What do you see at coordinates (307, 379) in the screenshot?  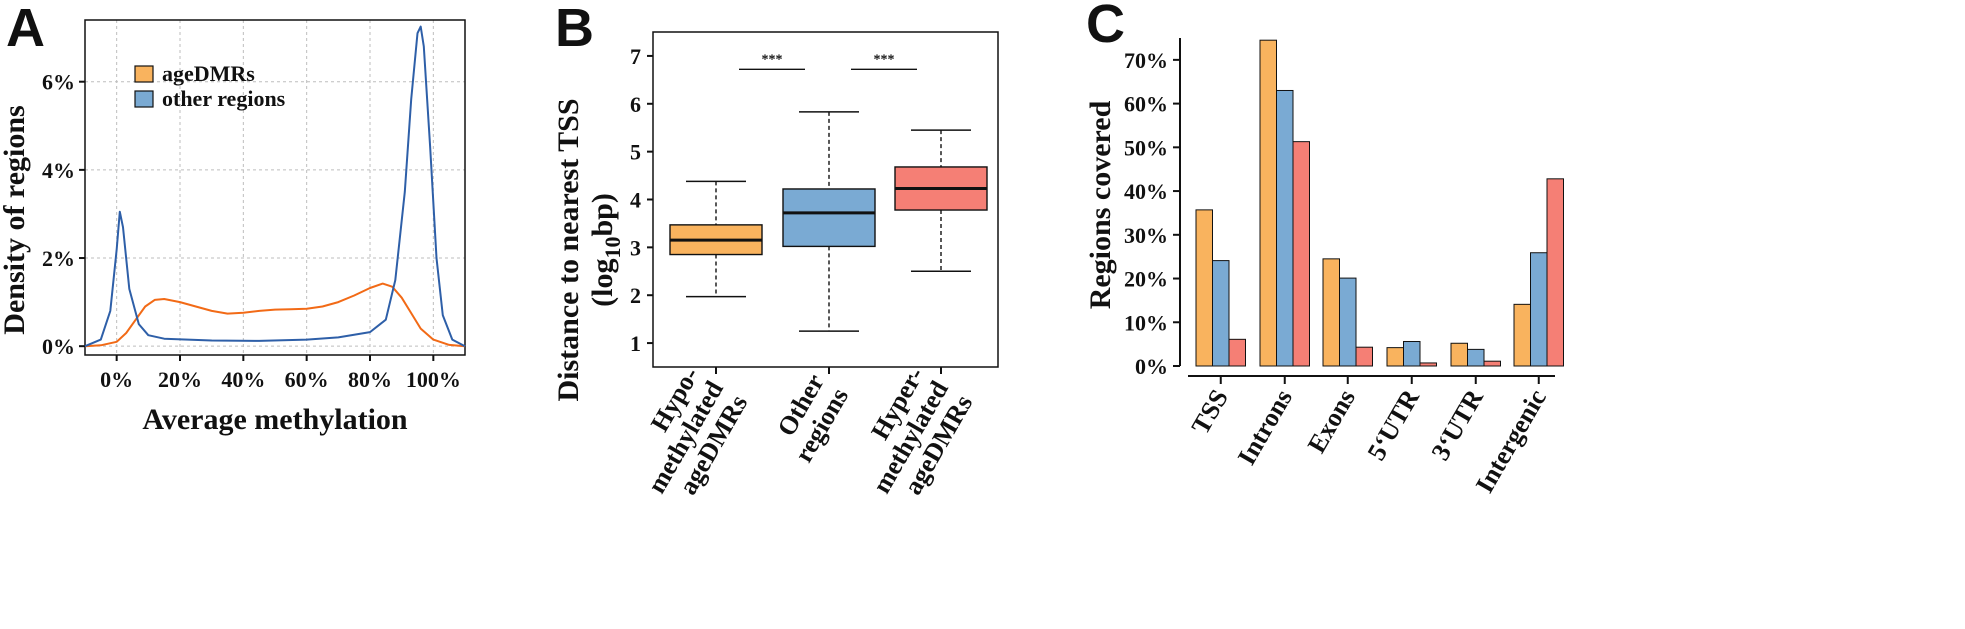 I see `x-tick-label-a: 60%` at bounding box center [307, 379].